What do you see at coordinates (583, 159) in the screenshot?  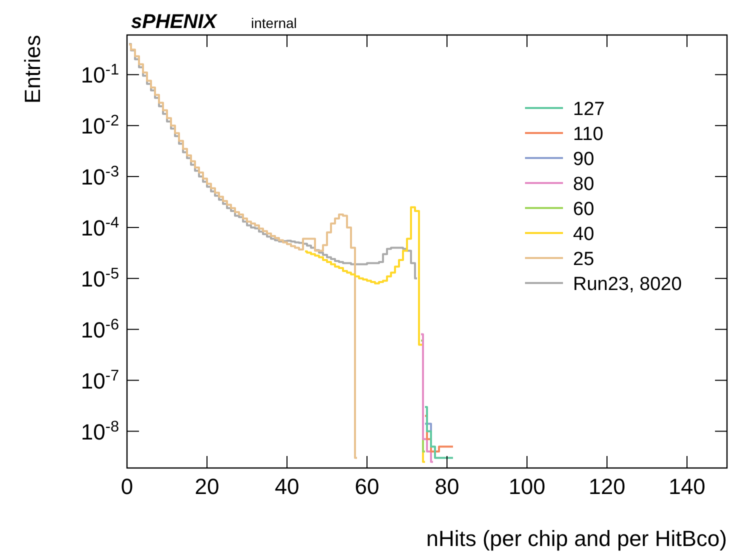 I see `legend-label: 90` at bounding box center [583, 159].